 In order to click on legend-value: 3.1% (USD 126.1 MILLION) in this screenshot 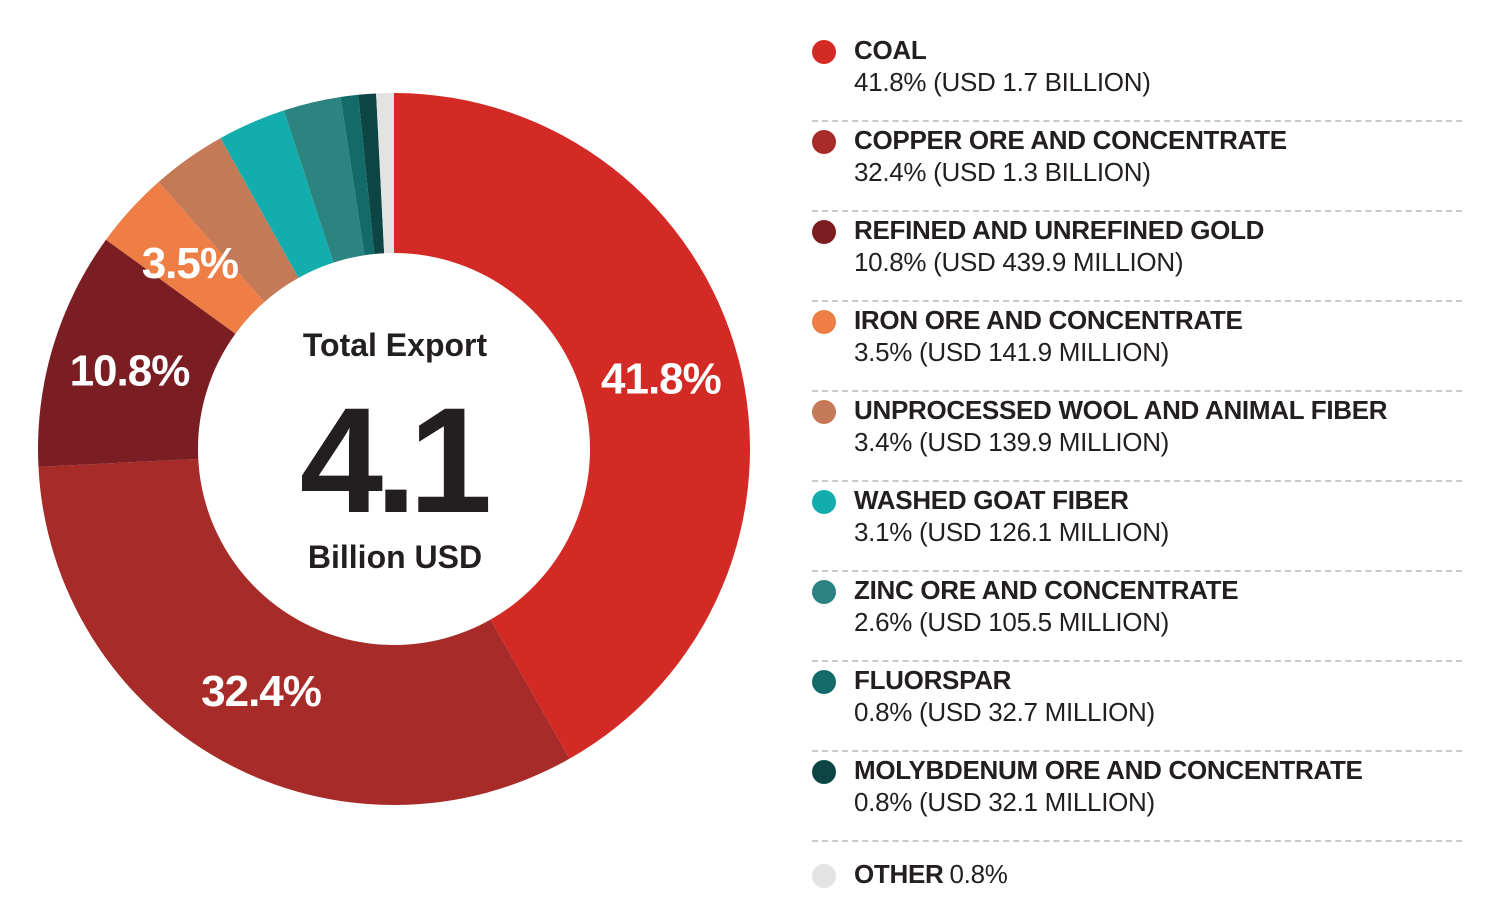, I will do `click(1012, 532)`.